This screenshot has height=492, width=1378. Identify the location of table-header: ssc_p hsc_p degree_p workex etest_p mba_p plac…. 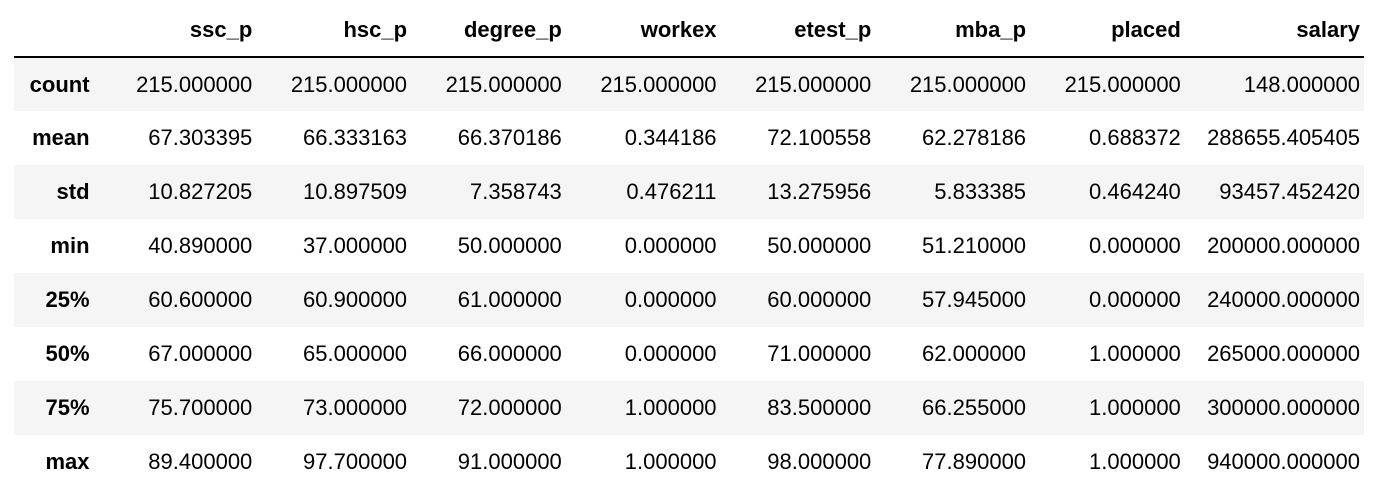
(689, 31).